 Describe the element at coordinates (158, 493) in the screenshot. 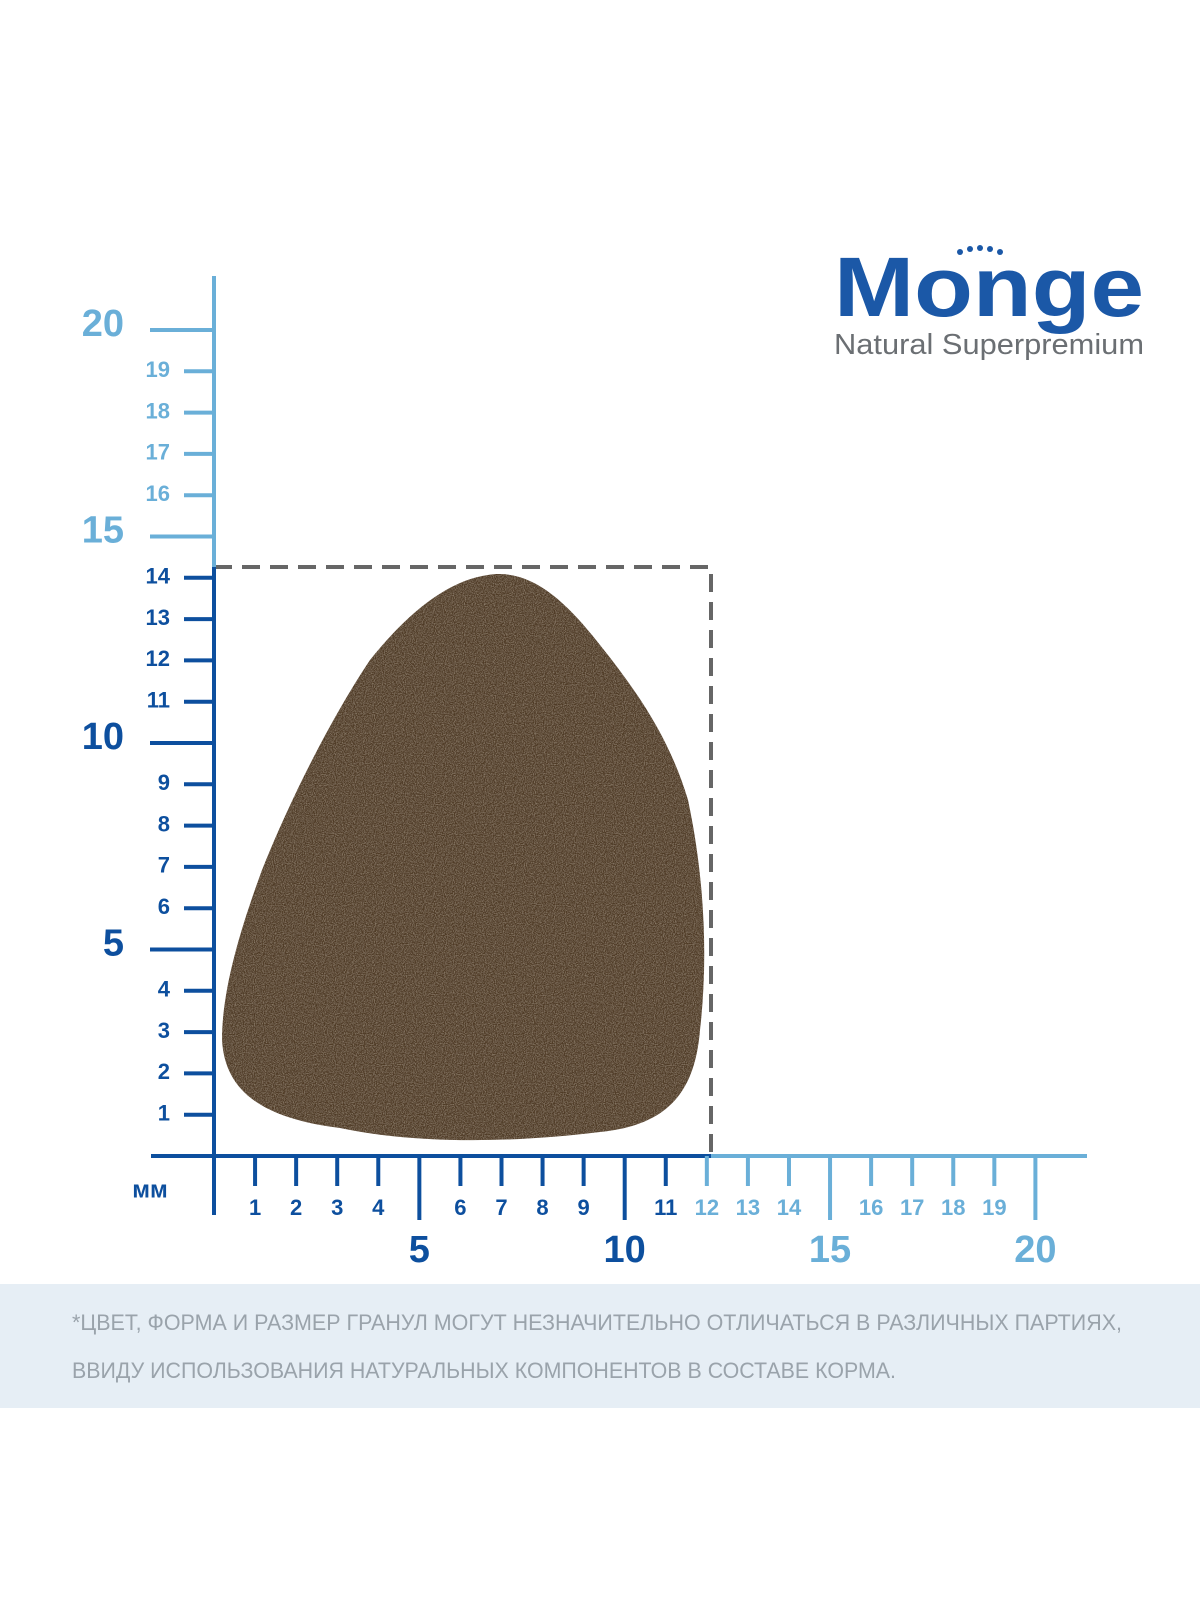

I see `y-tick-label: 16` at that location.